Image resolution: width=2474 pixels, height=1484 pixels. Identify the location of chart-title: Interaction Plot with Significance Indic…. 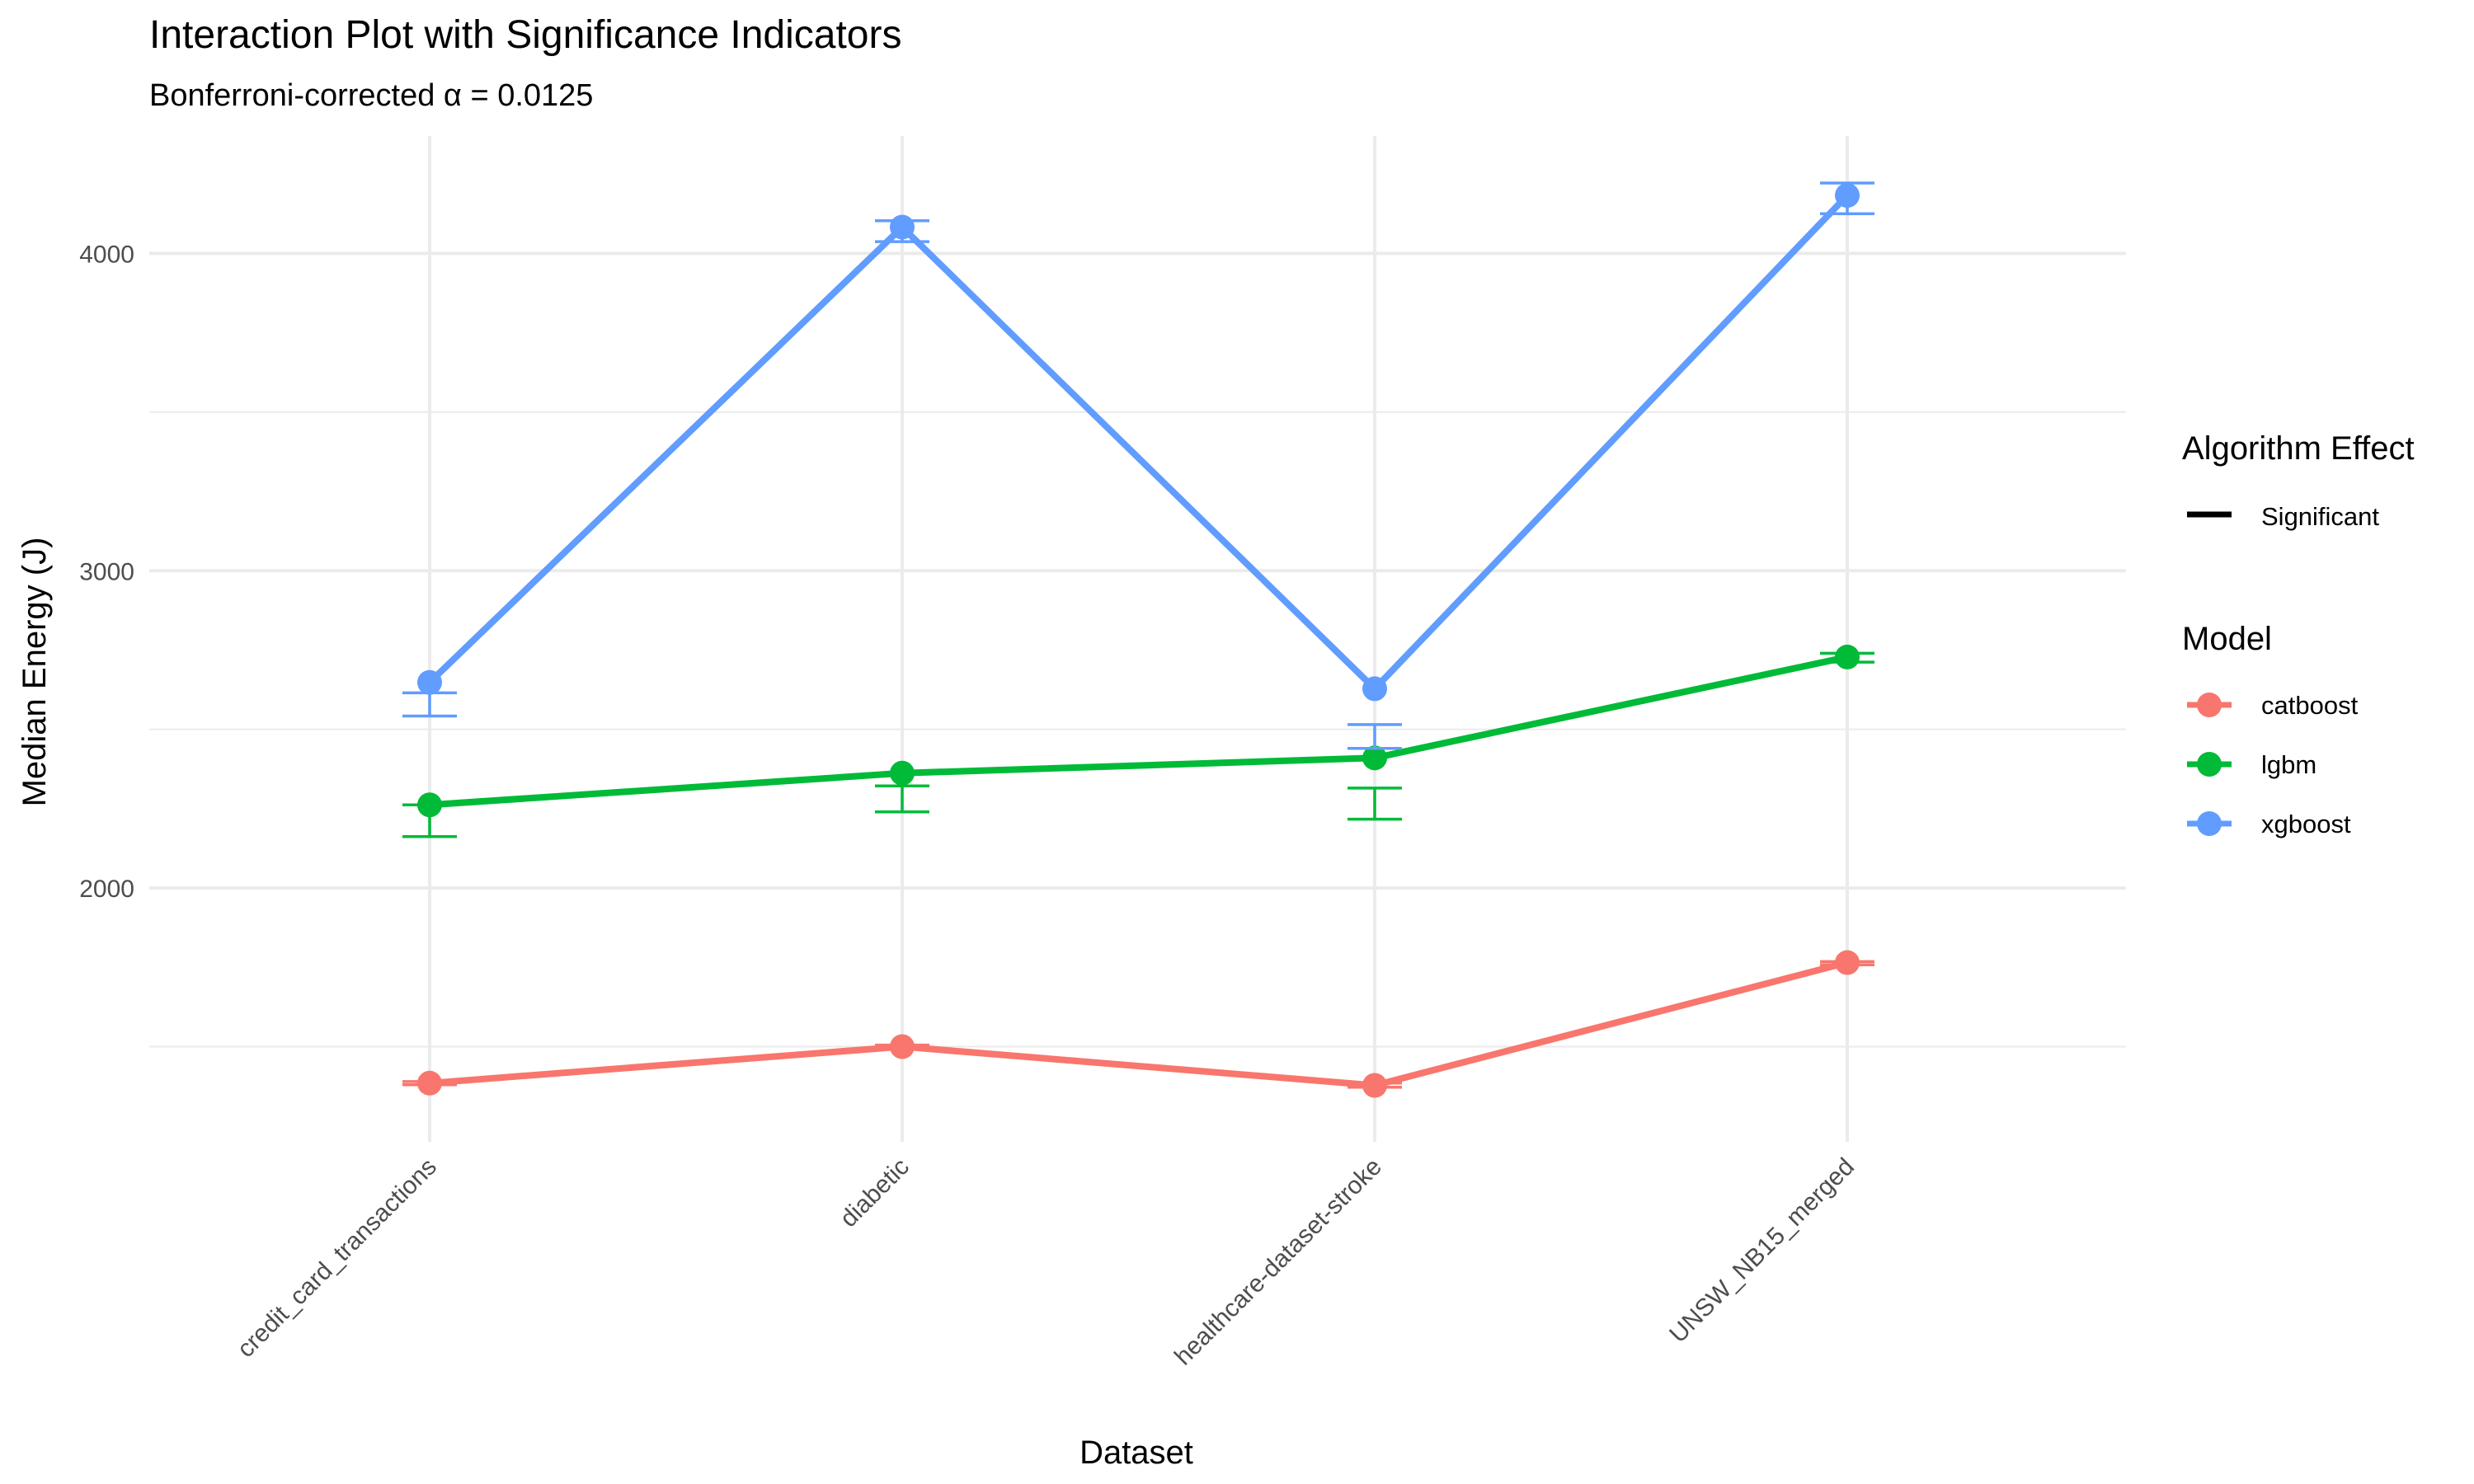
(525, 35).